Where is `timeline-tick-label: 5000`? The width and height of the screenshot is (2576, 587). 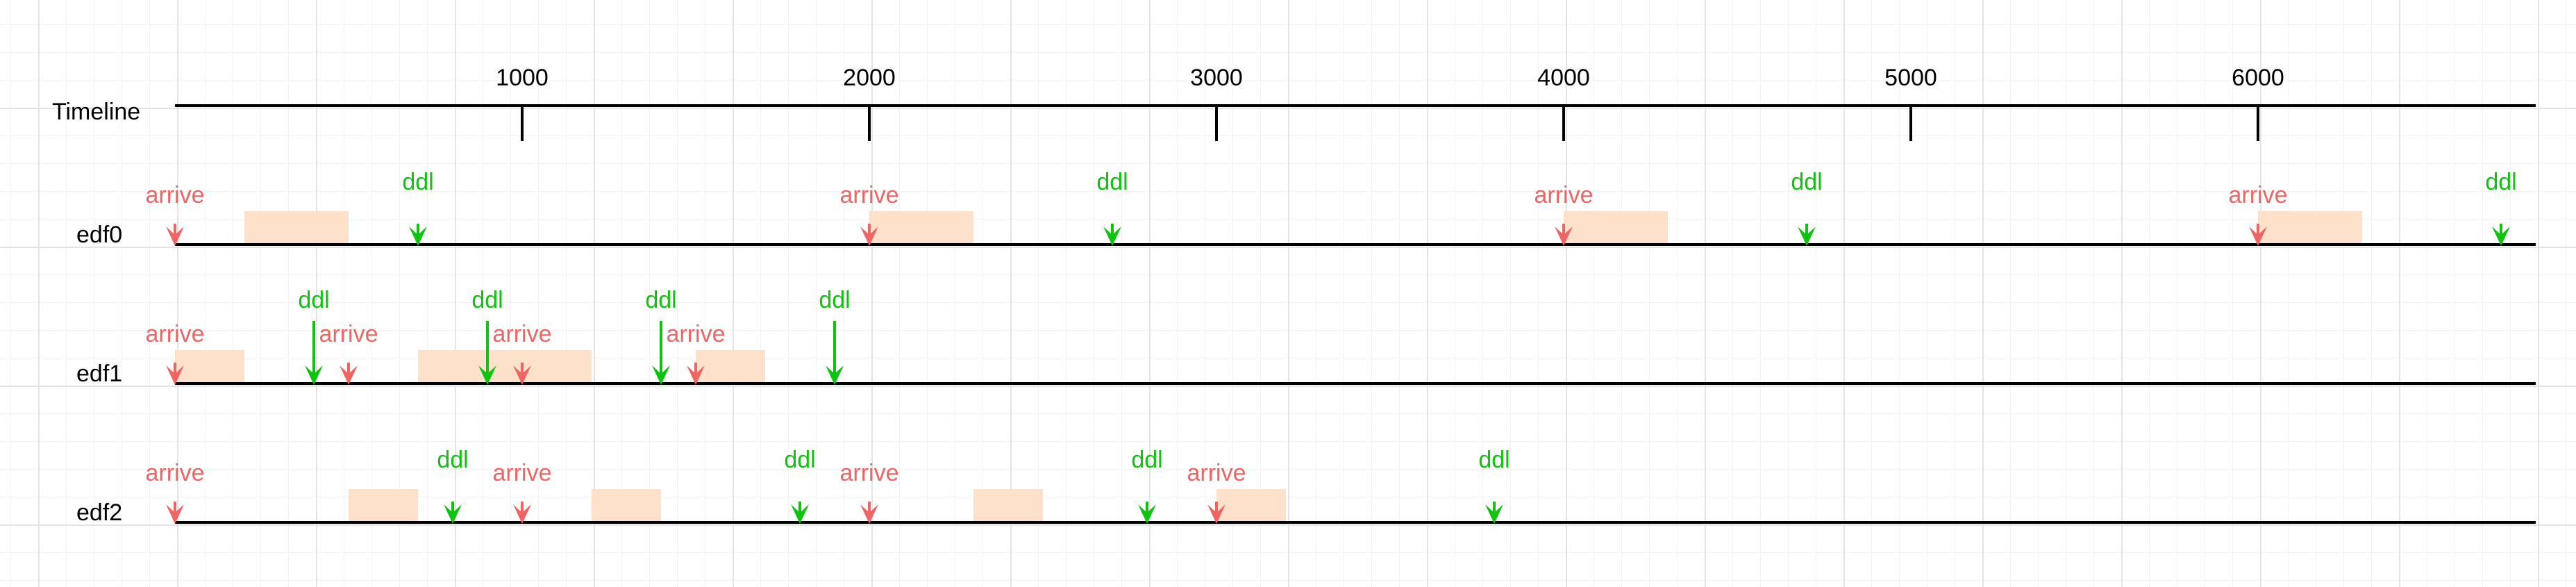 timeline-tick-label: 5000 is located at coordinates (1910, 78).